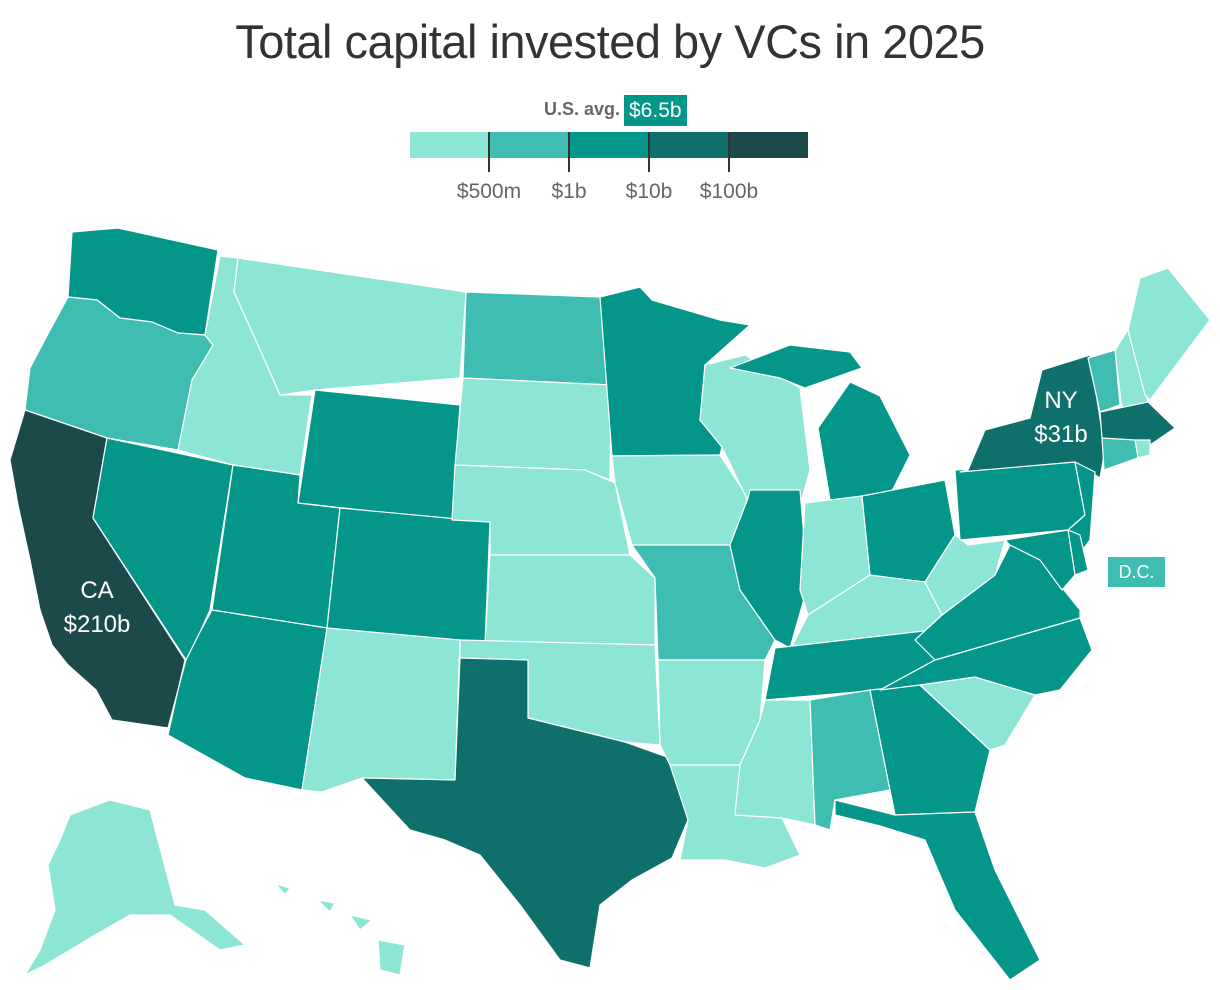  Describe the element at coordinates (986, 656) in the screenshot. I see `state-NC` at that location.